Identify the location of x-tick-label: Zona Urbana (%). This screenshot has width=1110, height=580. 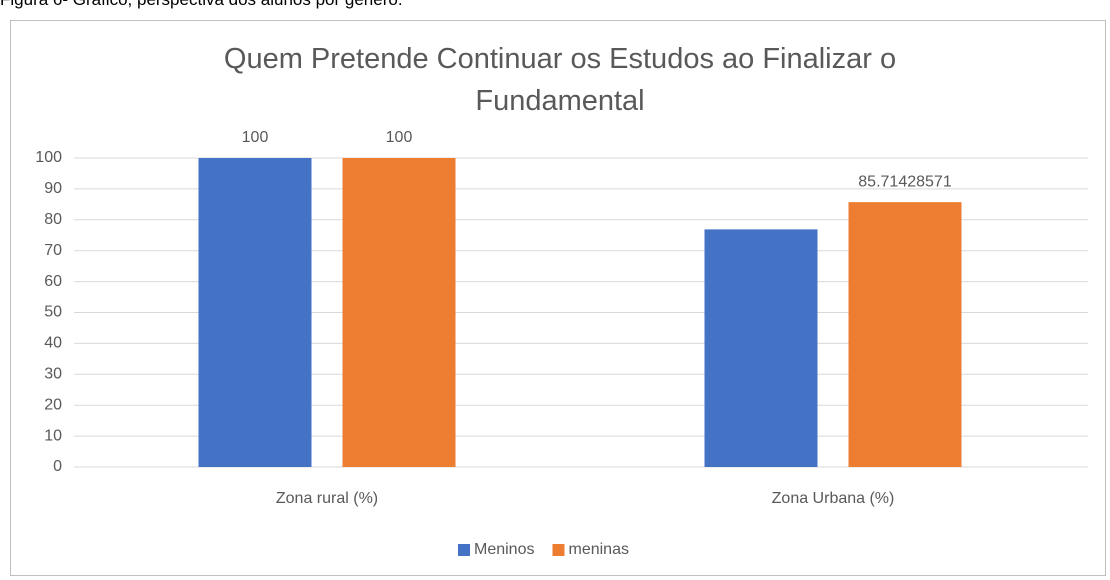
(833, 498).